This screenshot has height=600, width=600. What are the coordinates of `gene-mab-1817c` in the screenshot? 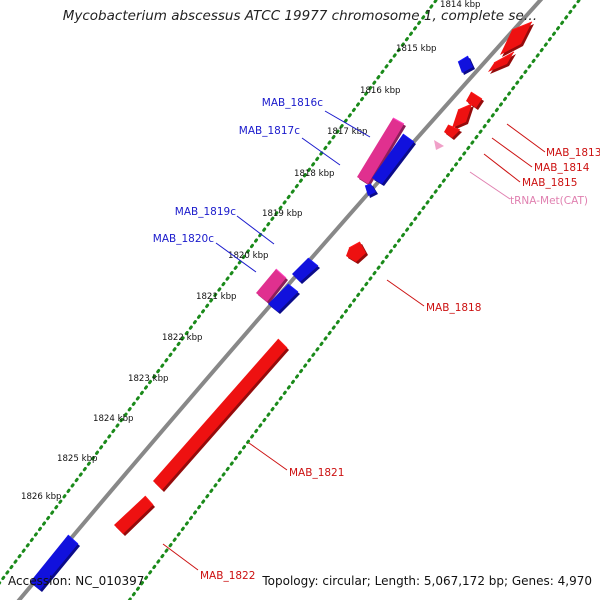 It's located at (393, 159).